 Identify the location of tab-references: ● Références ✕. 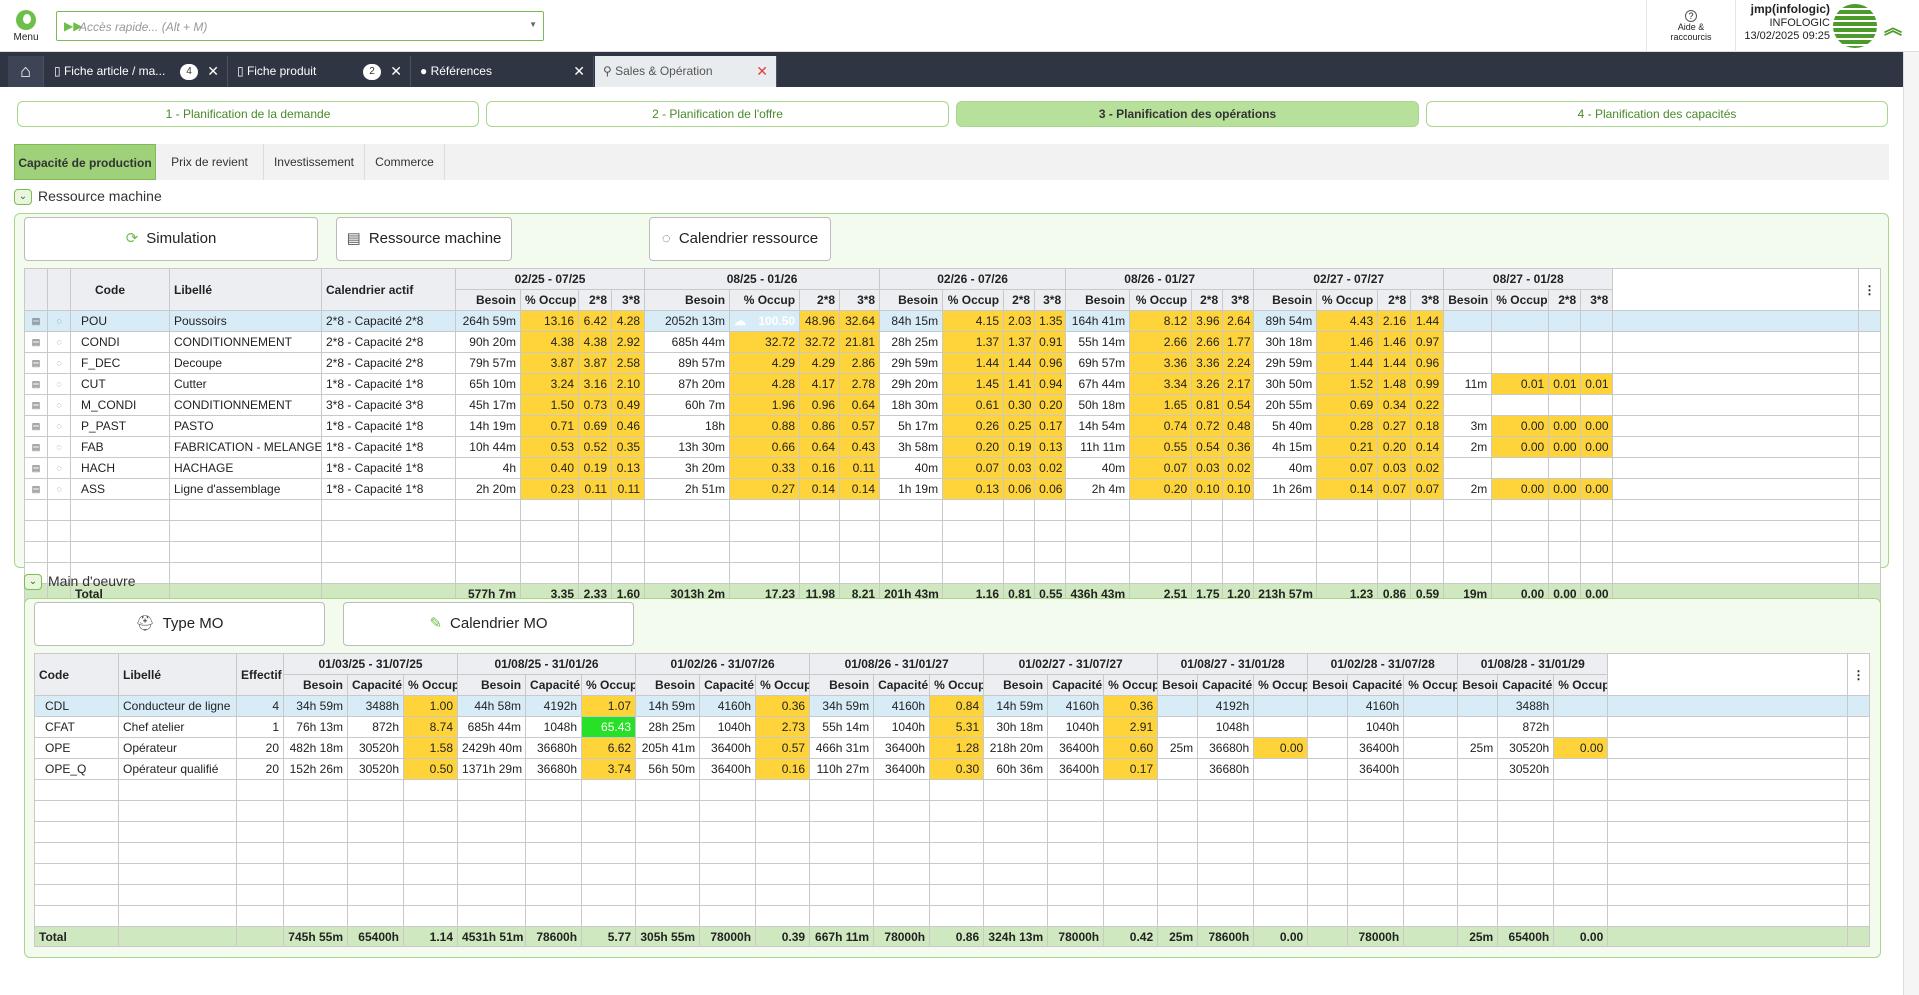
(503, 71).